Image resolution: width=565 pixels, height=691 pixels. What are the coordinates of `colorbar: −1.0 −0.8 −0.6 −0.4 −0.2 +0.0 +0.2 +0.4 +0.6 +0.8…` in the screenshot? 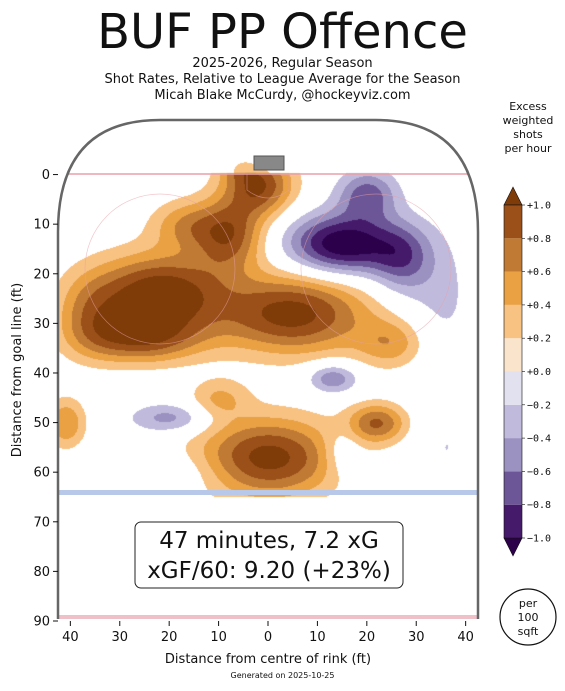 It's located at (527, 371).